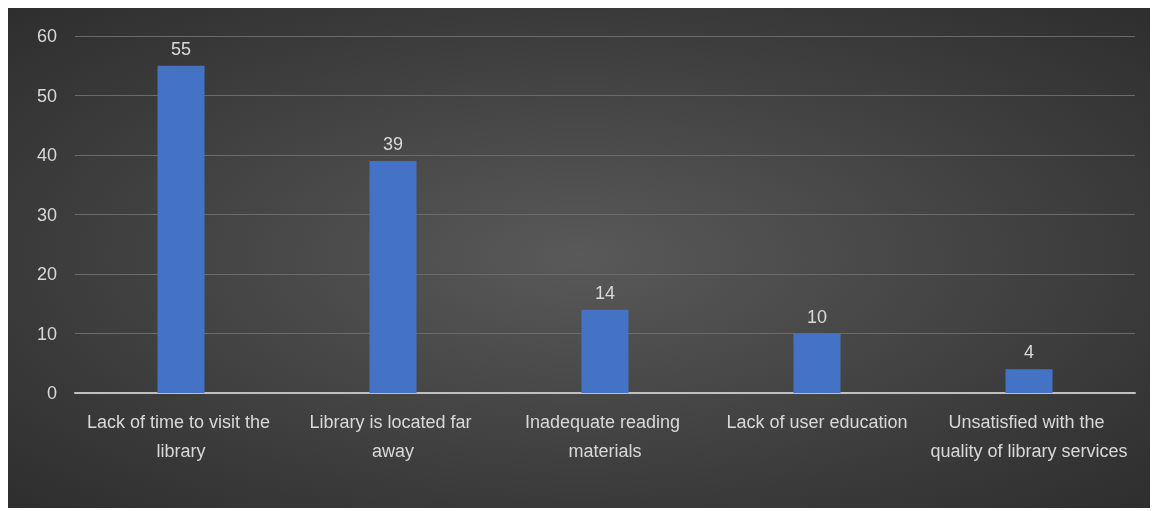 The image size is (1162, 511). I want to click on y-tick-label: 20, so click(46, 274).